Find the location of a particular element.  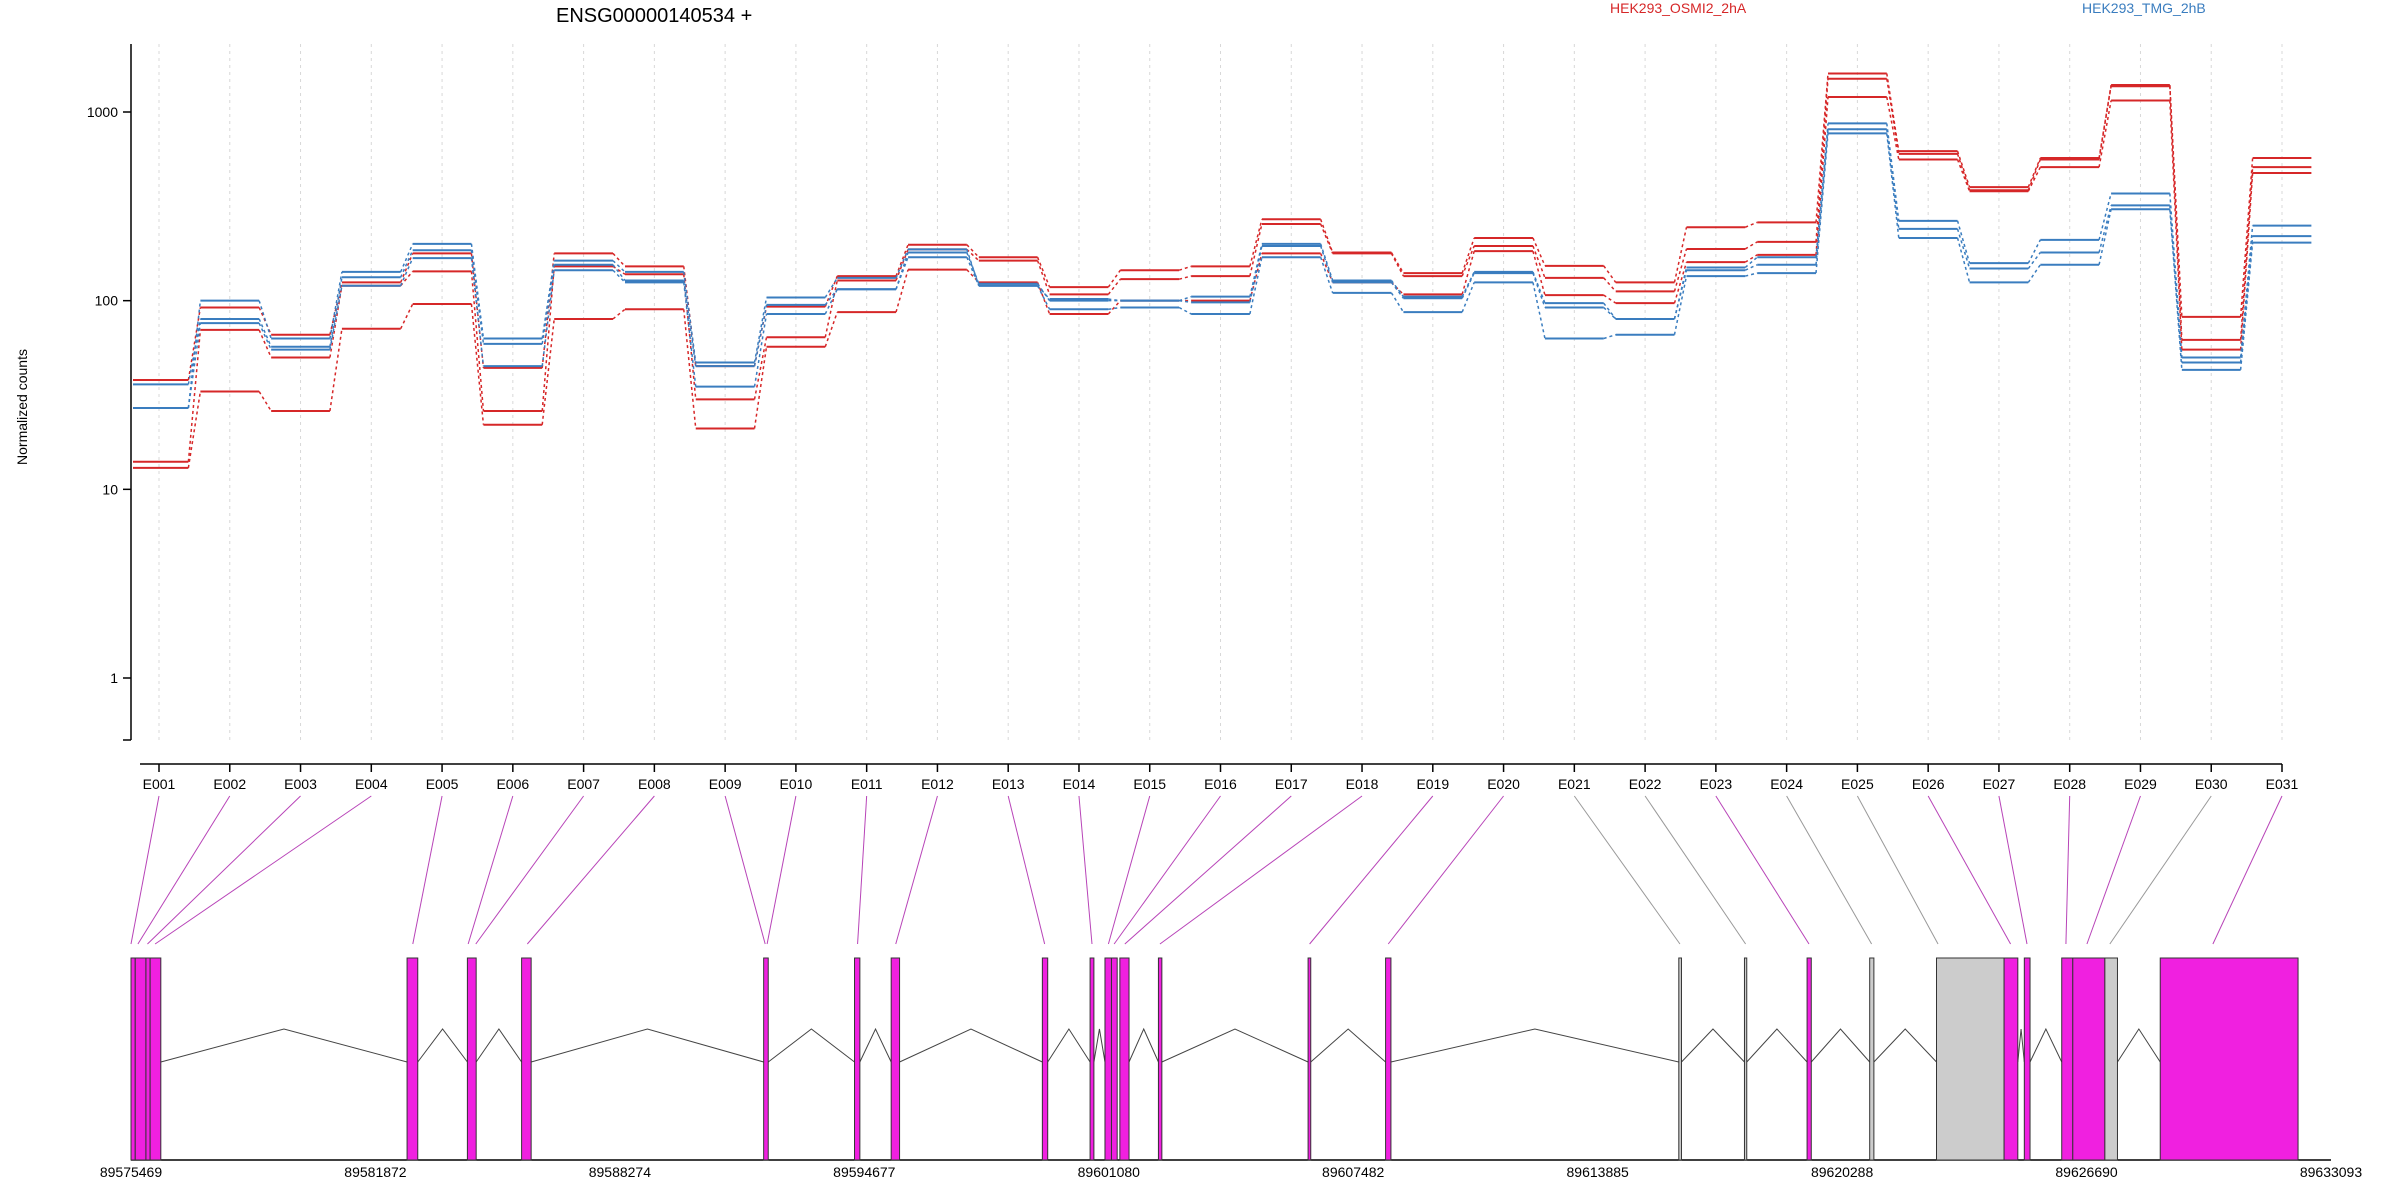

x-tick-label: E005 is located at coordinates (442, 784).